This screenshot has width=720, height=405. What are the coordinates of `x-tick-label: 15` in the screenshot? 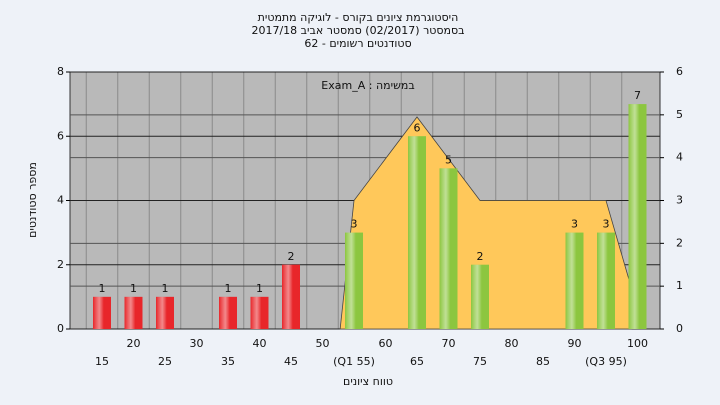 It's located at (102, 361).